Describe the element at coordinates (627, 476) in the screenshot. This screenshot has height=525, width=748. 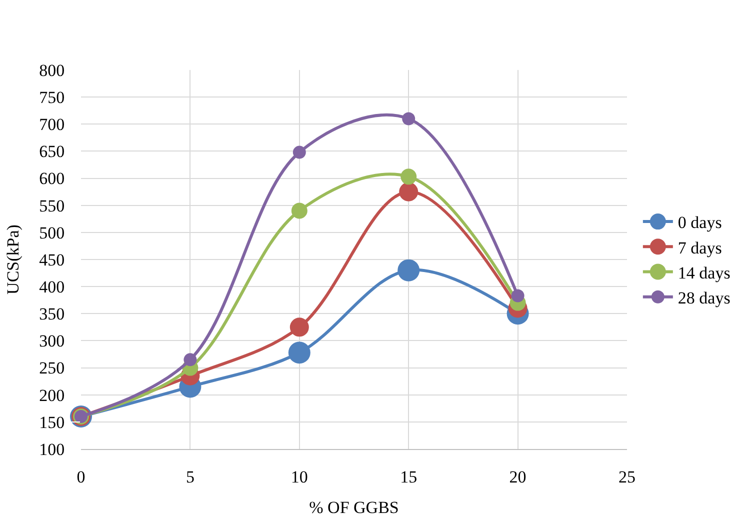
I see `x-tick-label: 25` at that location.